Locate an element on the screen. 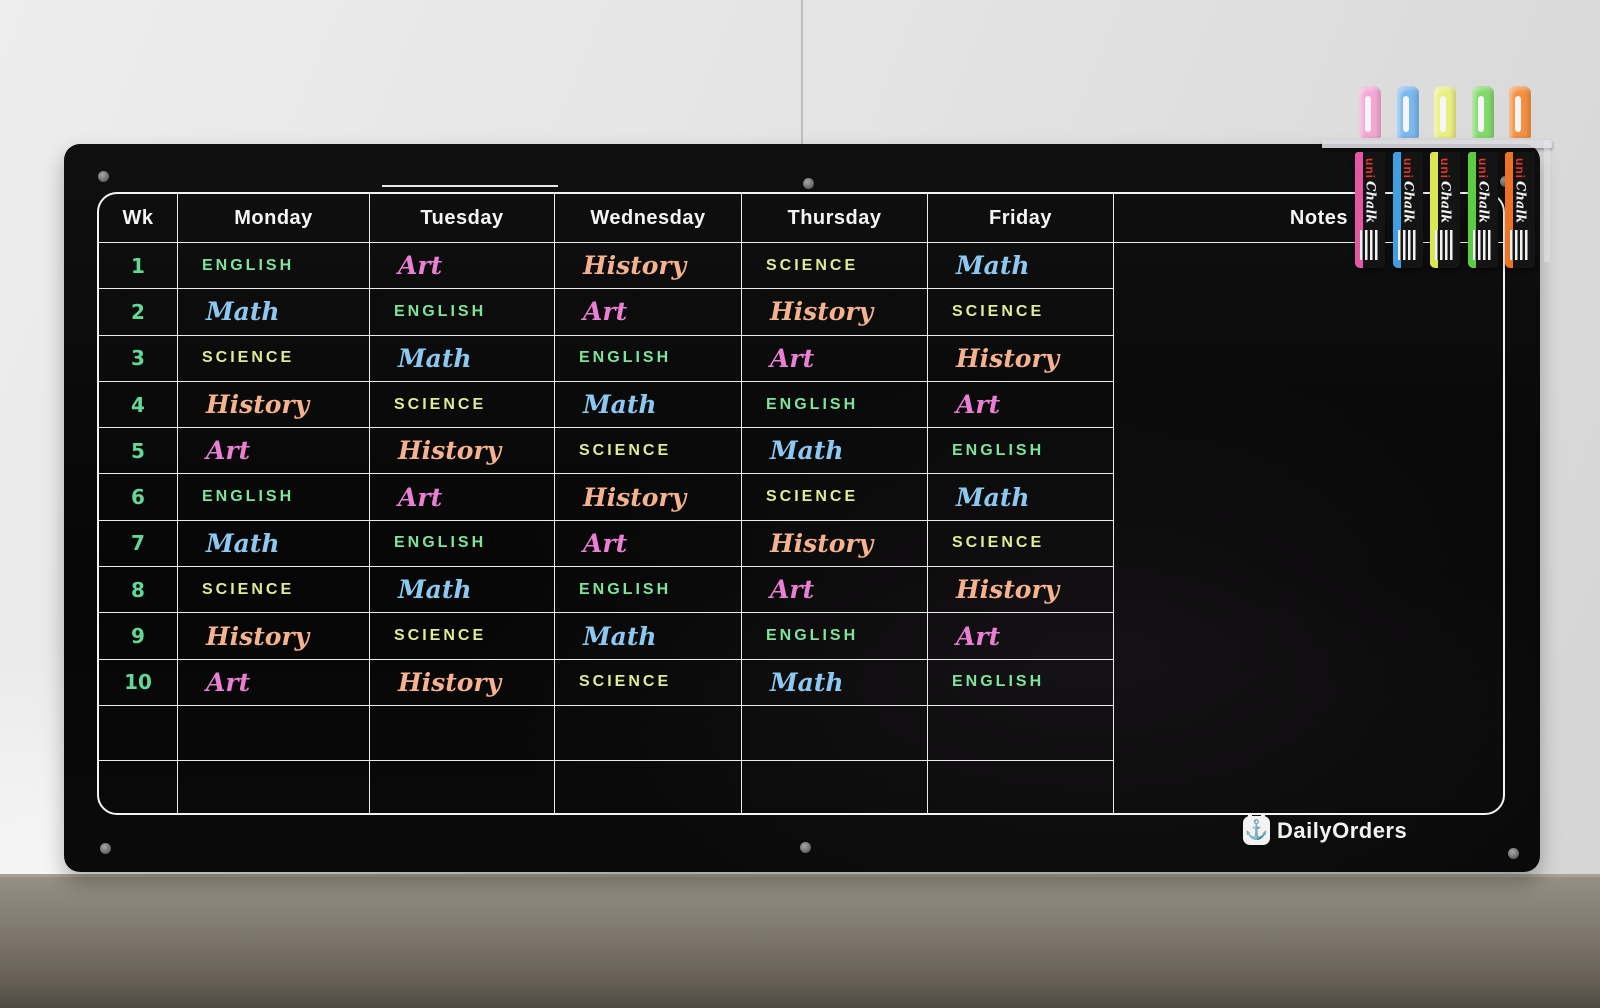 This screenshot has height=1008, width=1600. week-number: 6 is located at coordinates (138, 497).